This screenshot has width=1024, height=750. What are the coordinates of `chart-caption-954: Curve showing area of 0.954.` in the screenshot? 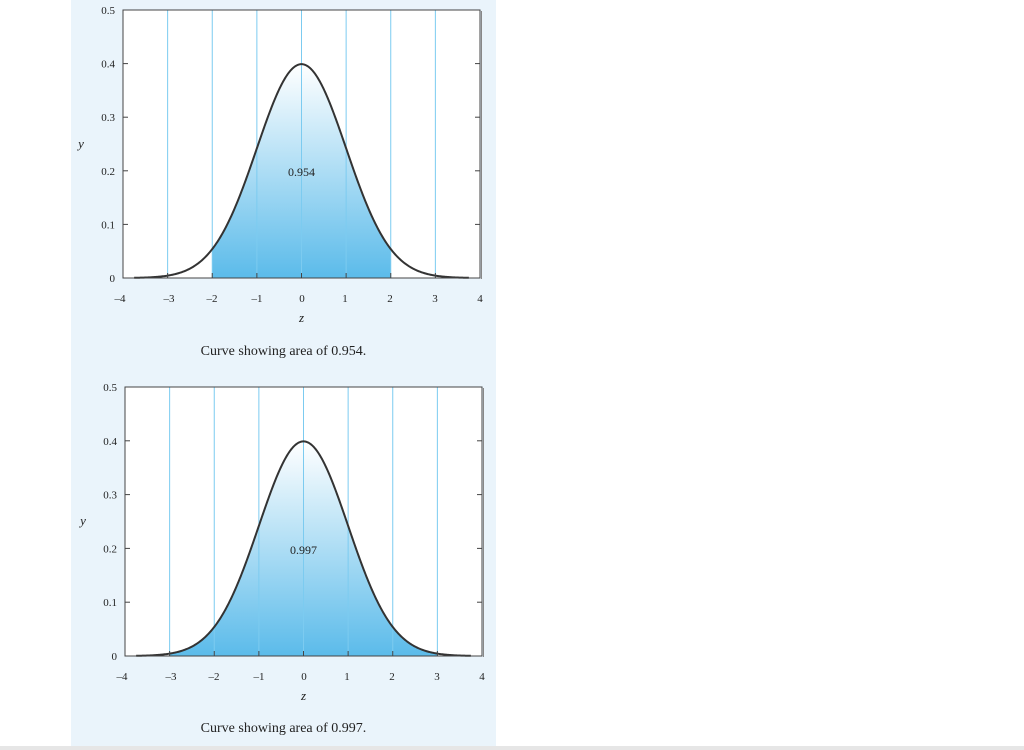 It's located at (283, 351).